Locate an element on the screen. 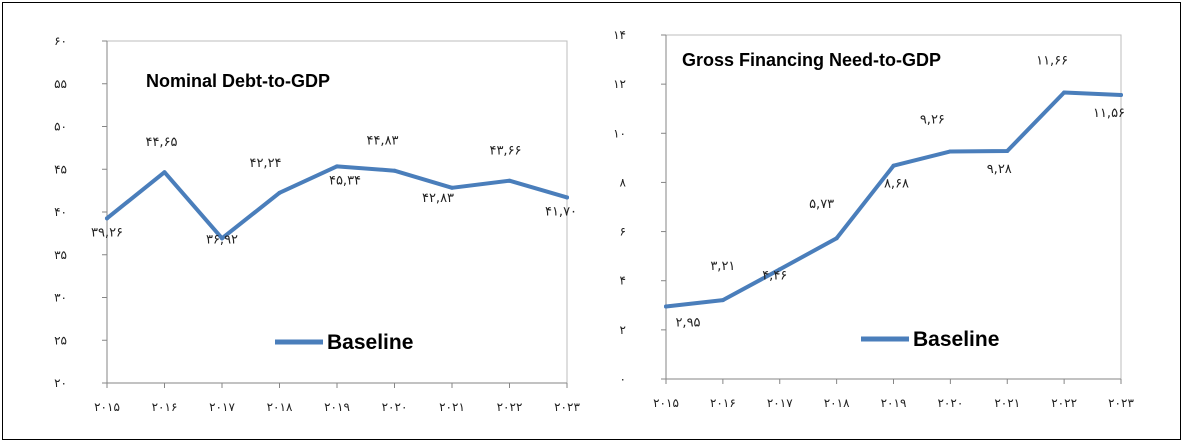  data-label: ۴۲,۲۴ is located at coordinates (265, 163).